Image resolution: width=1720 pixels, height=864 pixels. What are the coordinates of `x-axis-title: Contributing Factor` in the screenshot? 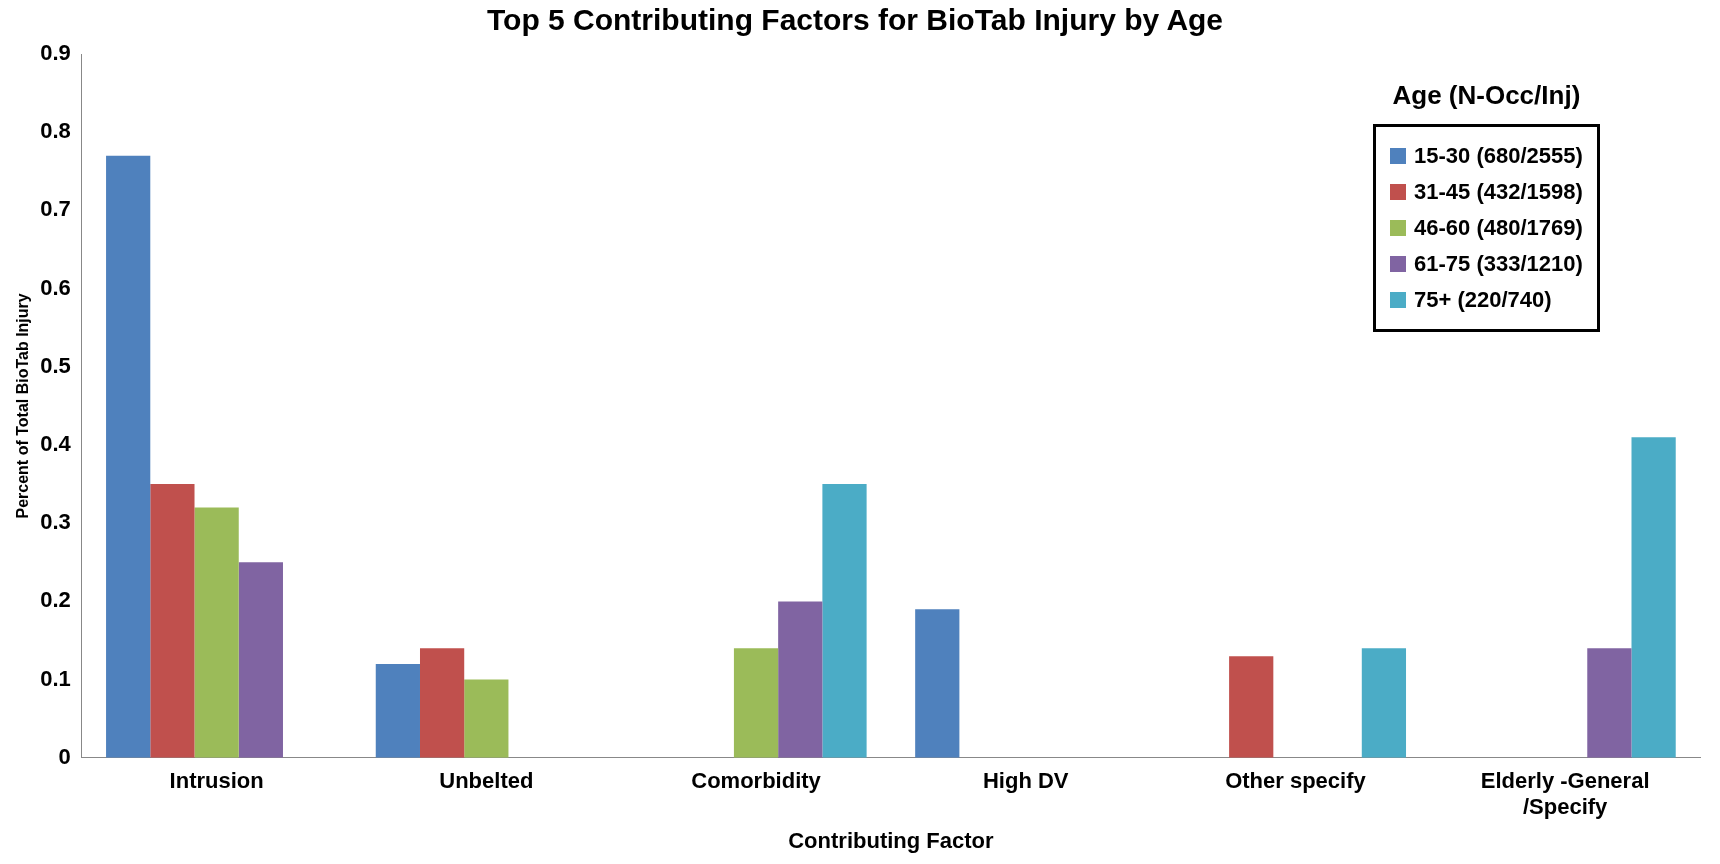 It's located at (891, 840).